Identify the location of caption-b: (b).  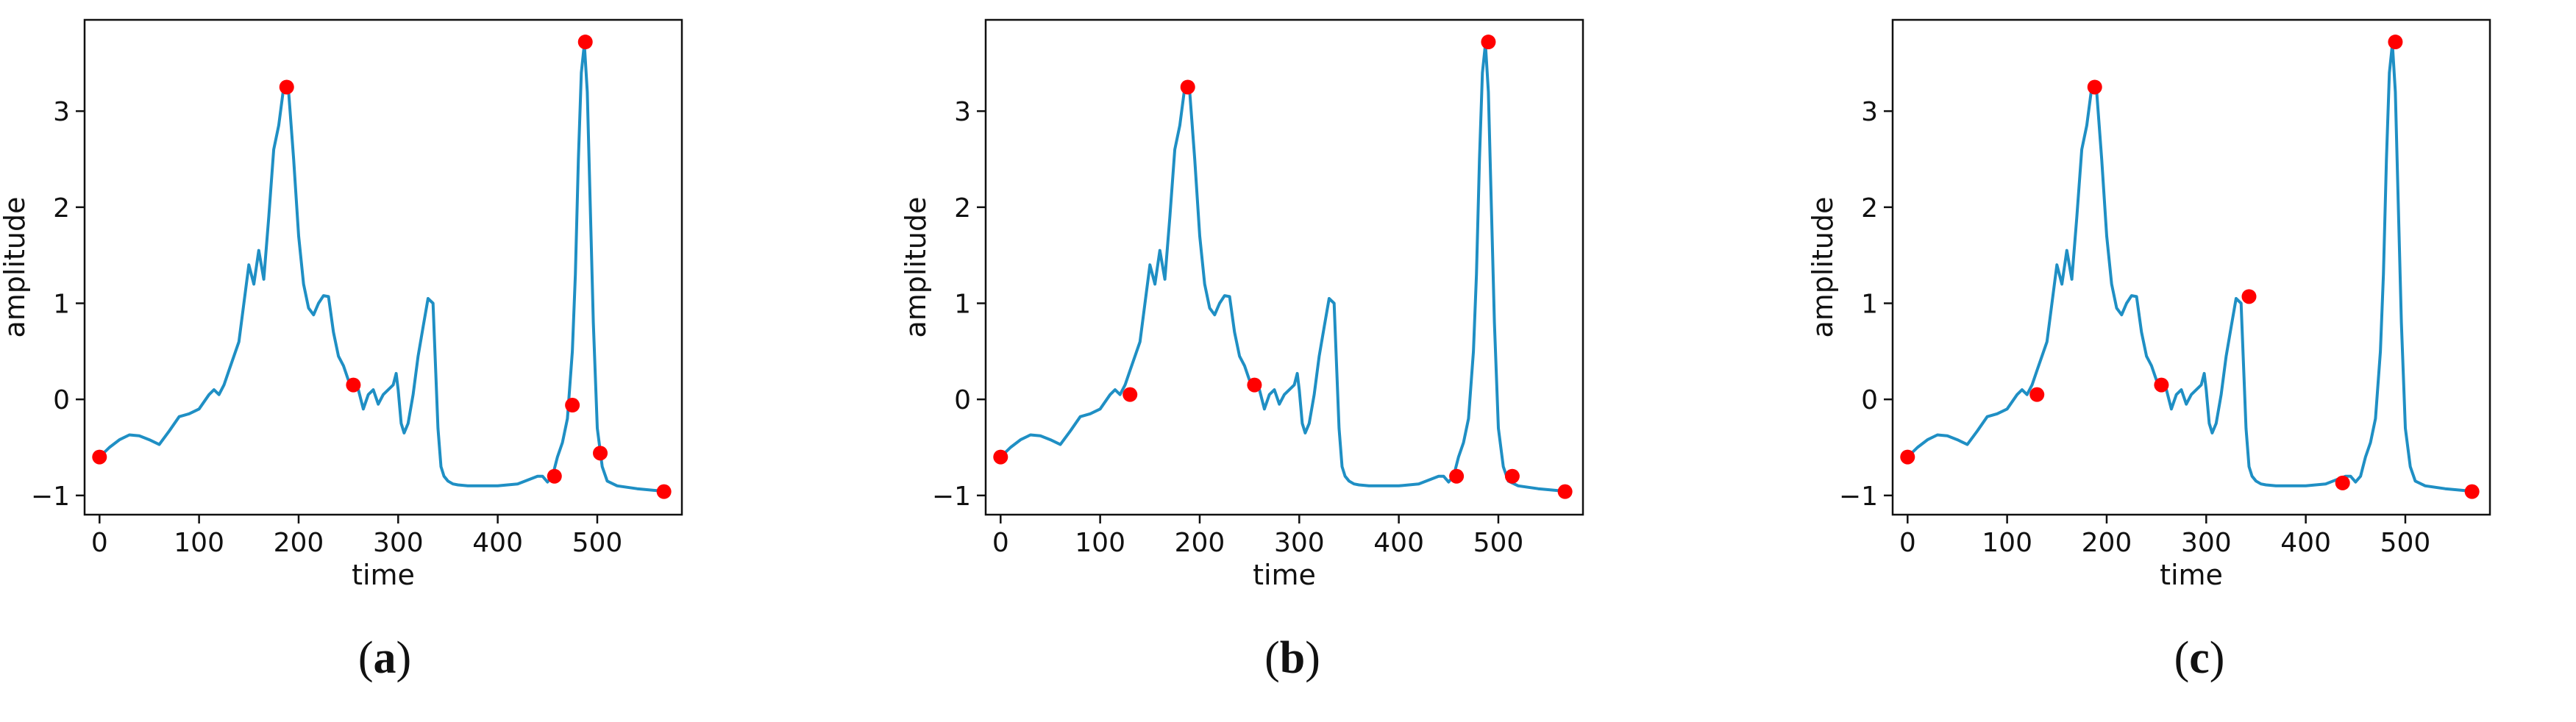
(1292, 658).